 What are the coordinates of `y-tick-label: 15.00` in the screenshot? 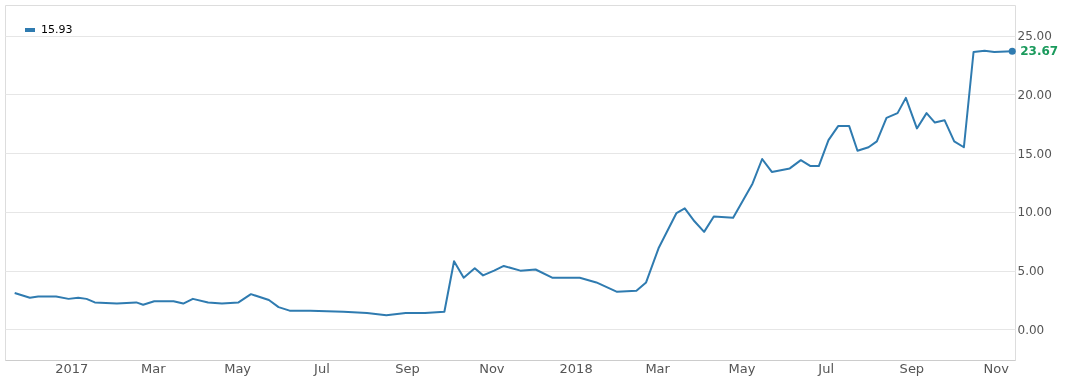 It's located at (1034, 153).